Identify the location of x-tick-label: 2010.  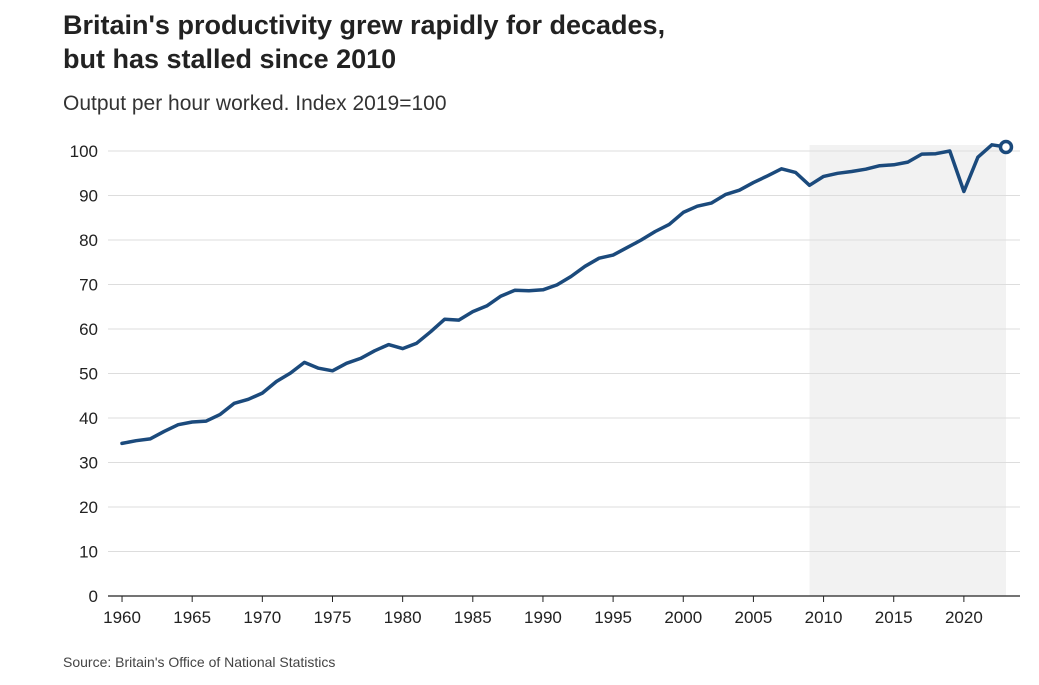
(824, 617).